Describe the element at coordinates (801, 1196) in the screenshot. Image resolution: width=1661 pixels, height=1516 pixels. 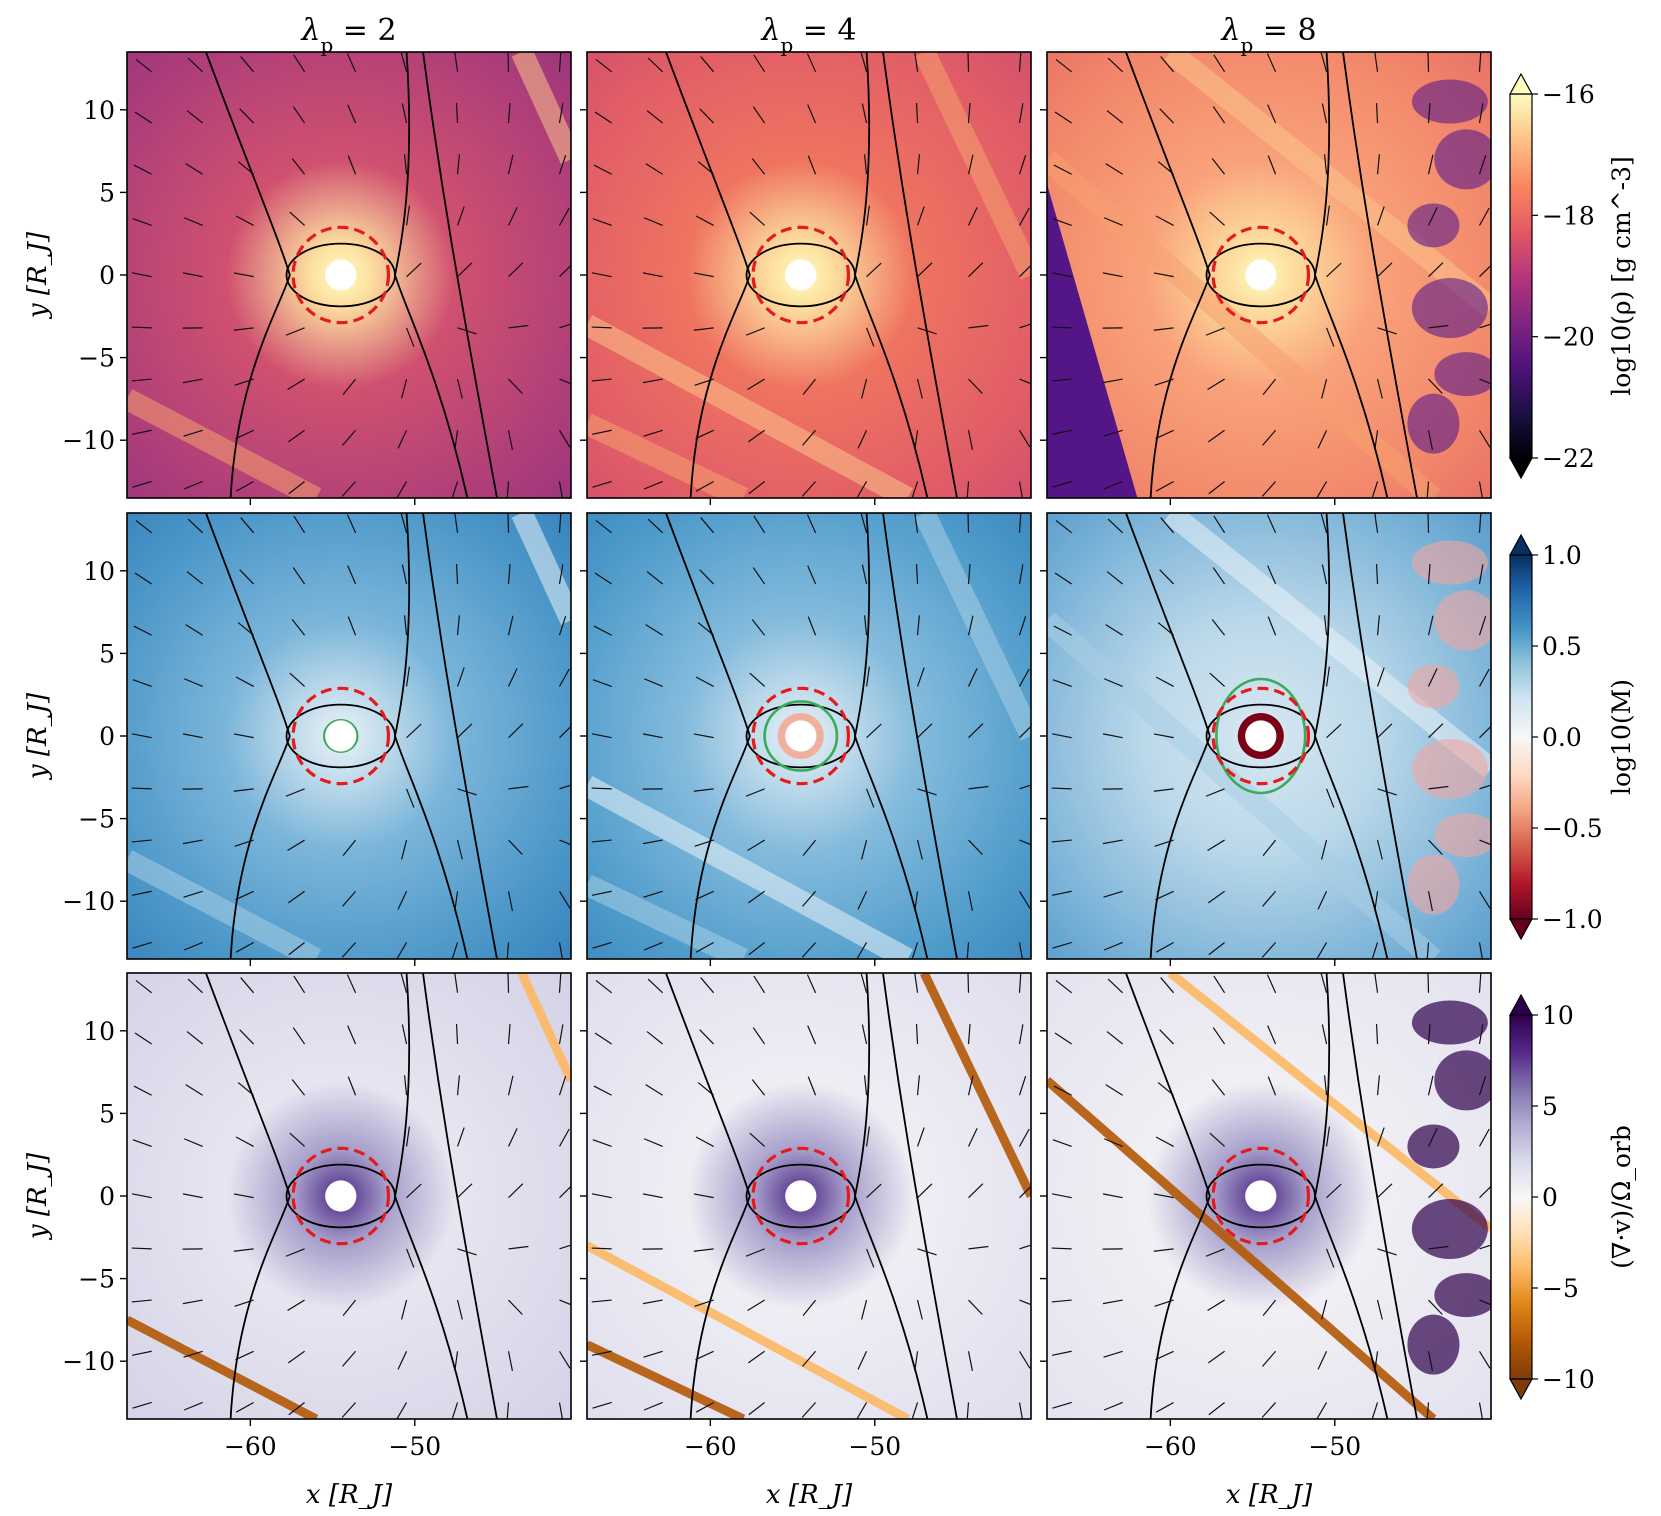
I see `hill-sphere` at that location.